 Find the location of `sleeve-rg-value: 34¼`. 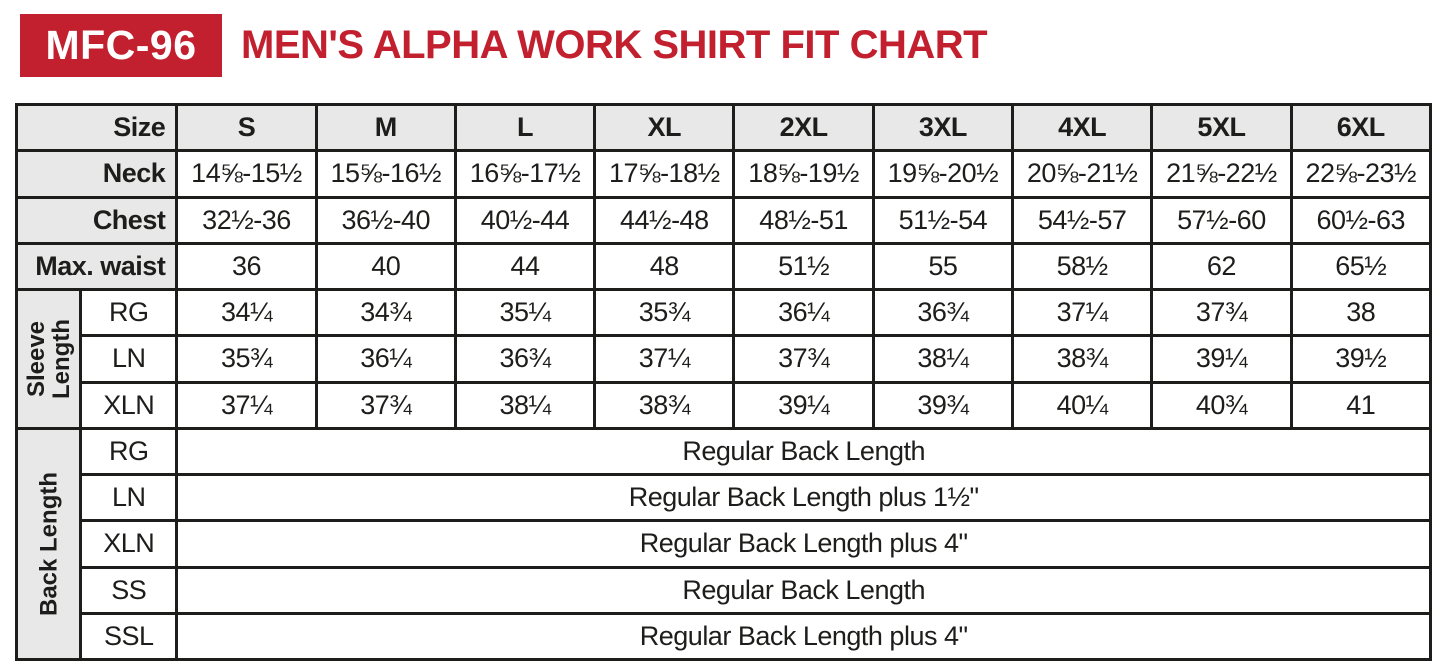

sleeve-rg-value: 34¼ is located at coordinates (246, 312).